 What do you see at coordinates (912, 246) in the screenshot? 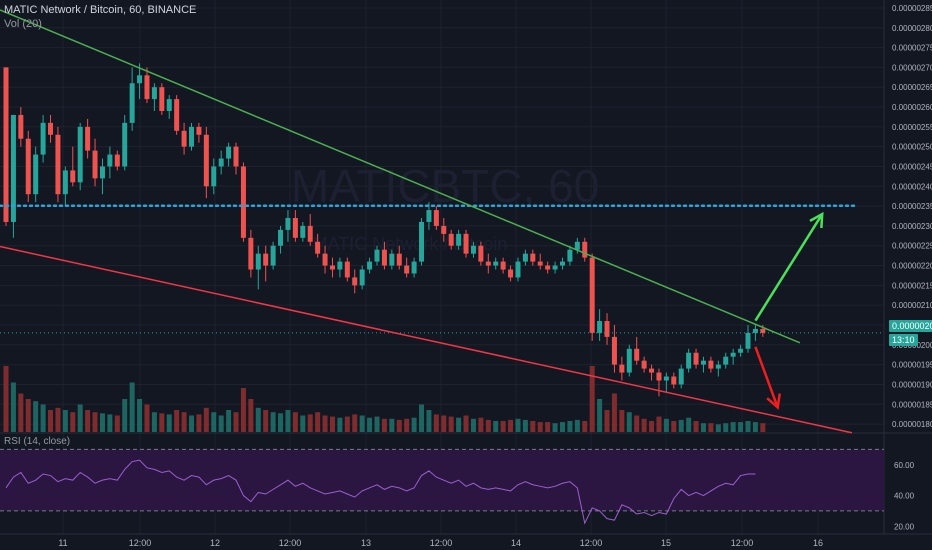
I see `price-tick-label: 0.00000225` at bounding box center [912, 246].